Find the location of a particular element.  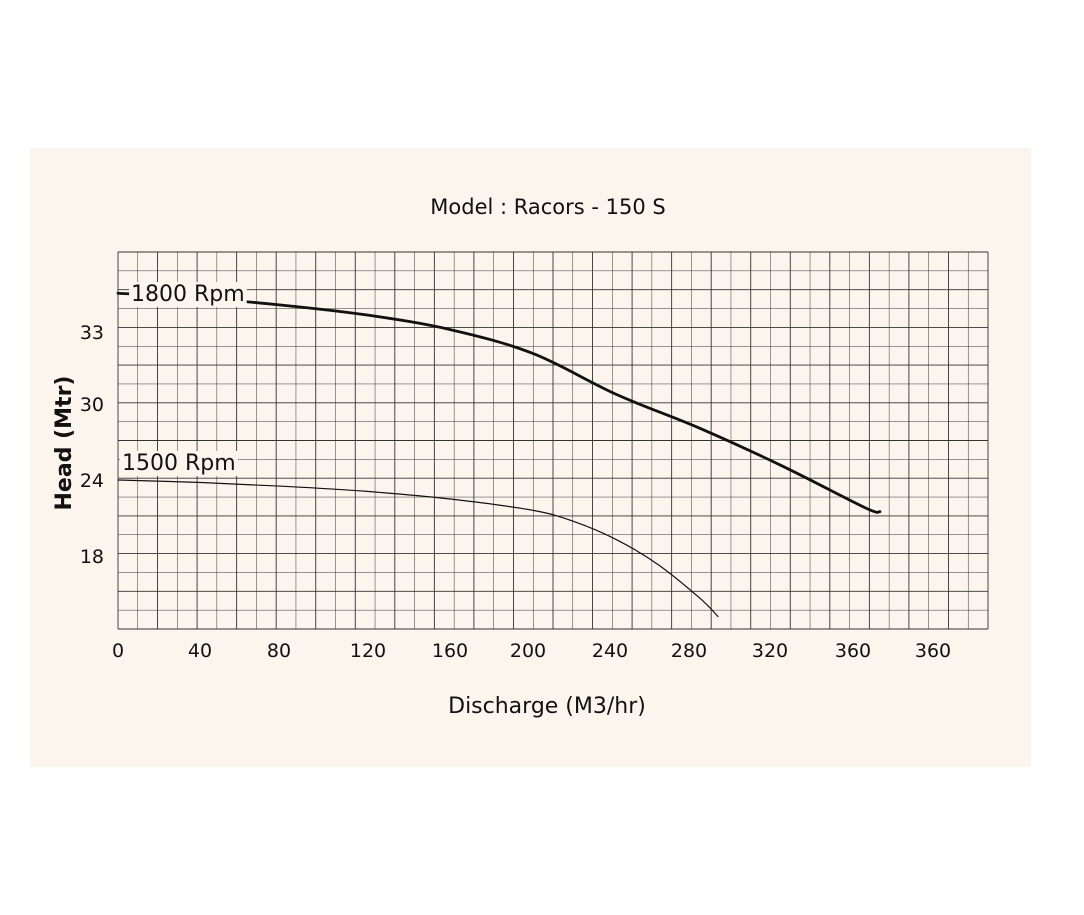

series-label: 1800 Rpm is located at coordinates (188, 294).